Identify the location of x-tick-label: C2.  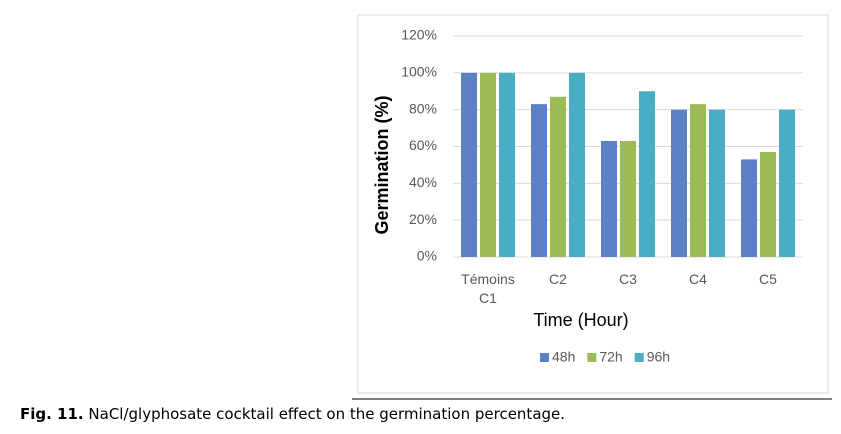
(558, 279).